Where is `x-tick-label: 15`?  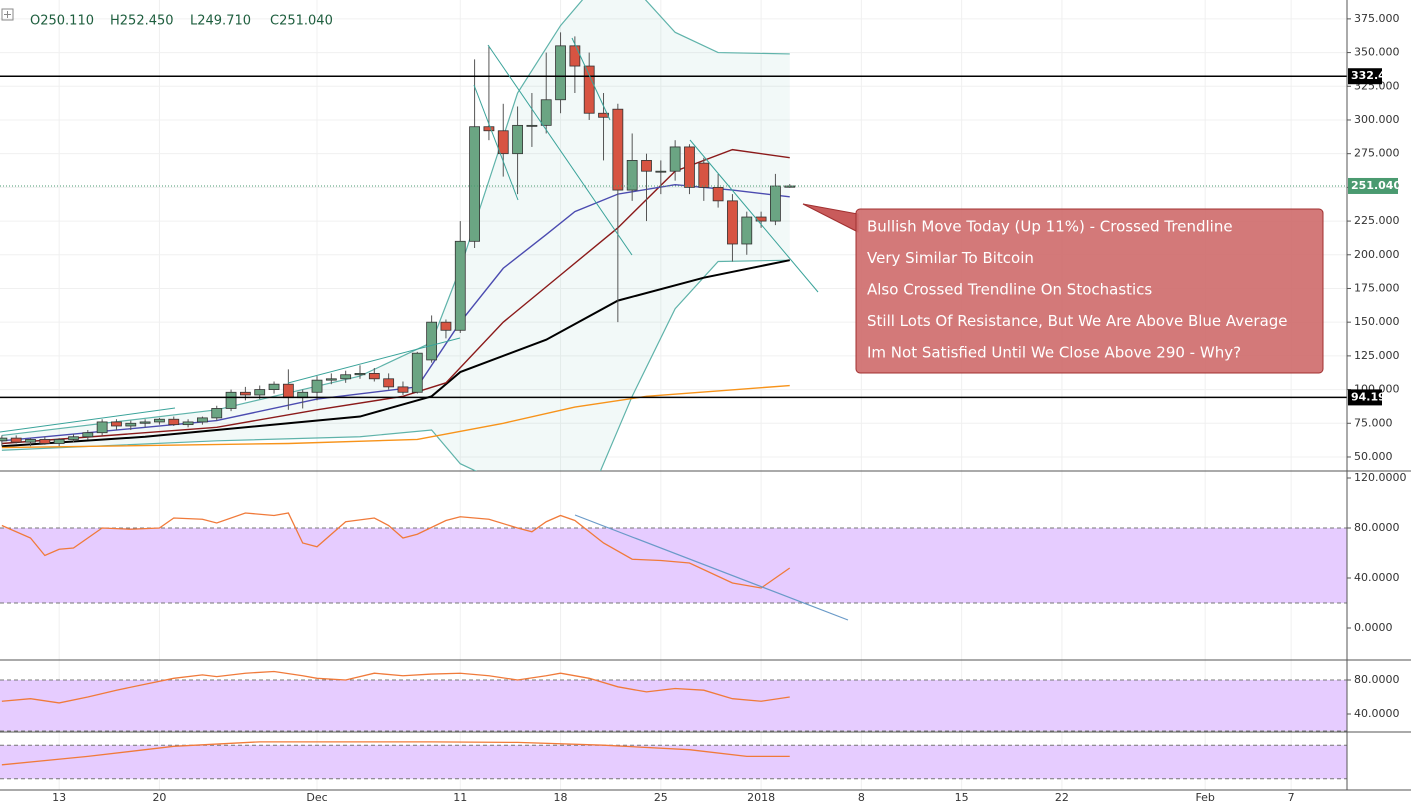
x-tick-label: 15 is located at coordinates (962, 797).